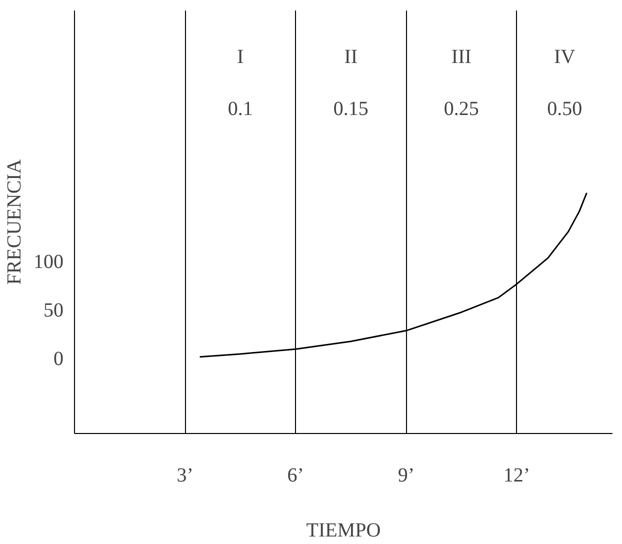 This screenshot has width=622, height=544. What do you see at coordinates (15, 221) in the screenshot?
I see `y-axis-title: FRECUENCIA` at bounding box center [15, 221].